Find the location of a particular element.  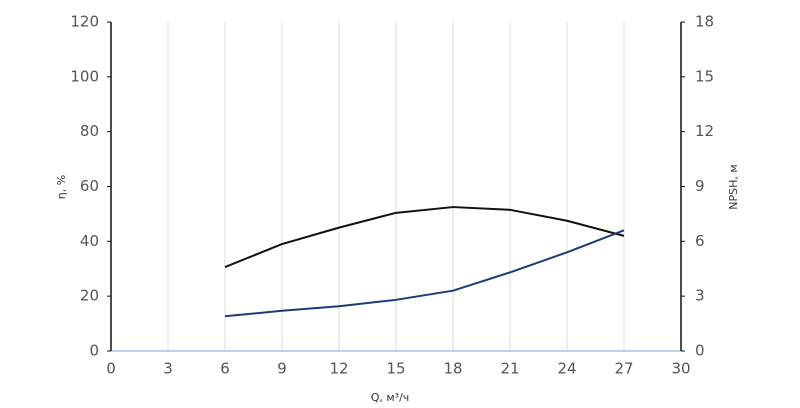

y-tick-label: 100 is located at coordinates (84, 76).